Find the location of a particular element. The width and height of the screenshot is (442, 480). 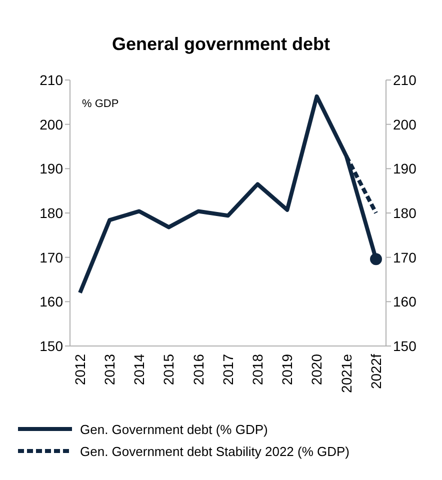

y-tick-label: 150 is located at coordinates (52, 346).